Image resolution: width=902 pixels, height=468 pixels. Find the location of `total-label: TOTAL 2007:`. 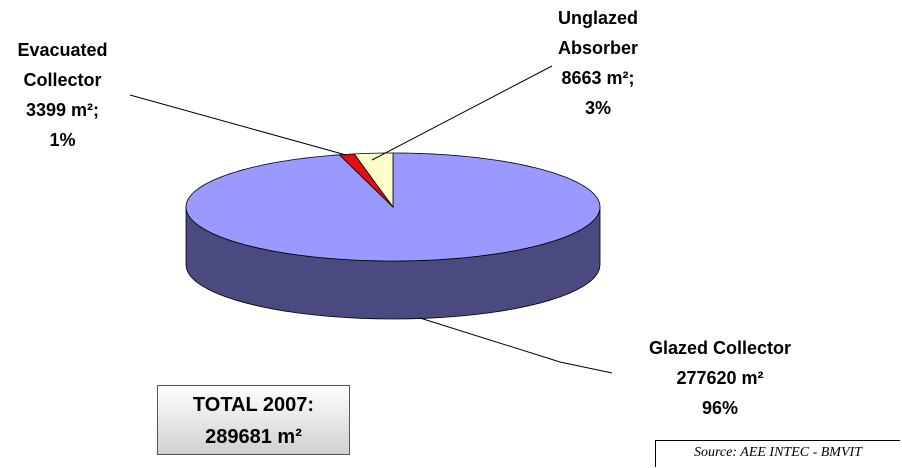

total-label: TOTAL 2007: is located at coordinates (253, 405).